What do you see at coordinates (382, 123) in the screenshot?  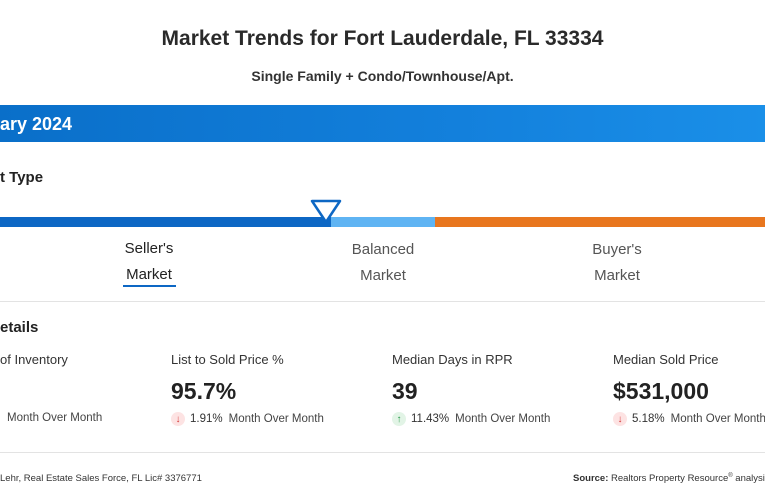 I see `month-banner: ary 2024` at bounding box center [382, 123].